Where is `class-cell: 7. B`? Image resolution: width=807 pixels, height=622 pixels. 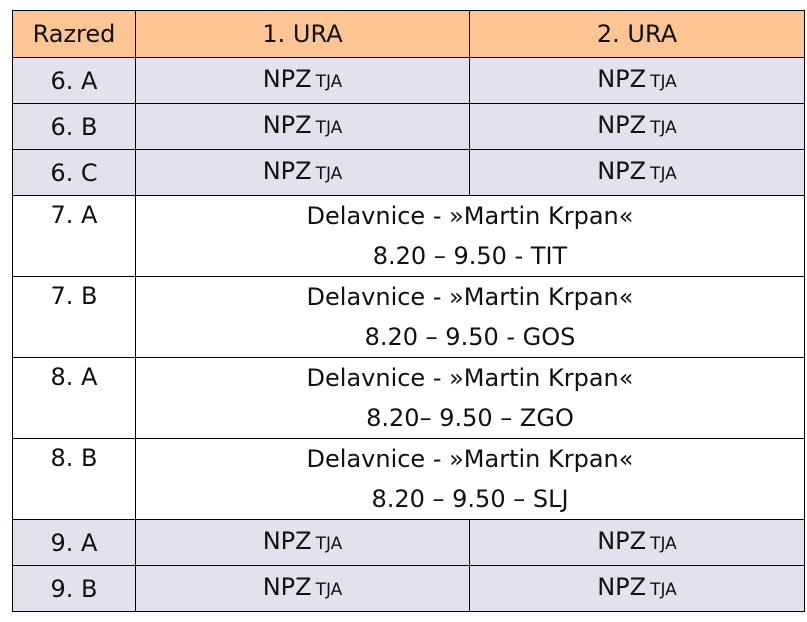
class-cell: 7. B is located at coordinates (74, 317).